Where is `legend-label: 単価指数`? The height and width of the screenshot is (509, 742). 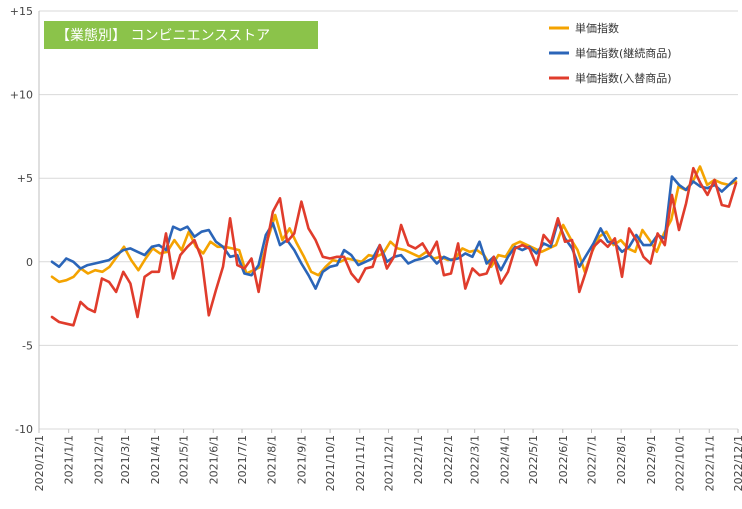
legend-label: 単価指数 is located at coordinates (597, 28).